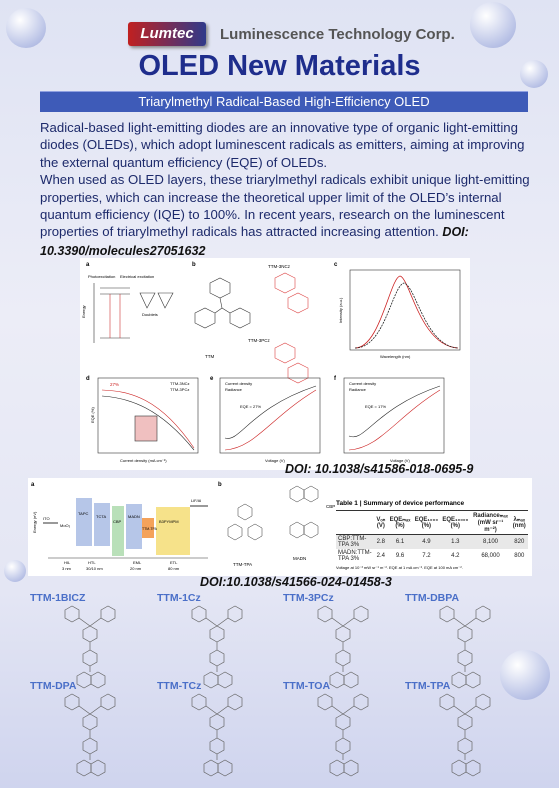  What do you see at coordinates (88, 379) in the screenshot?
I see `panel-label: d` at bounding box center [88, 379].